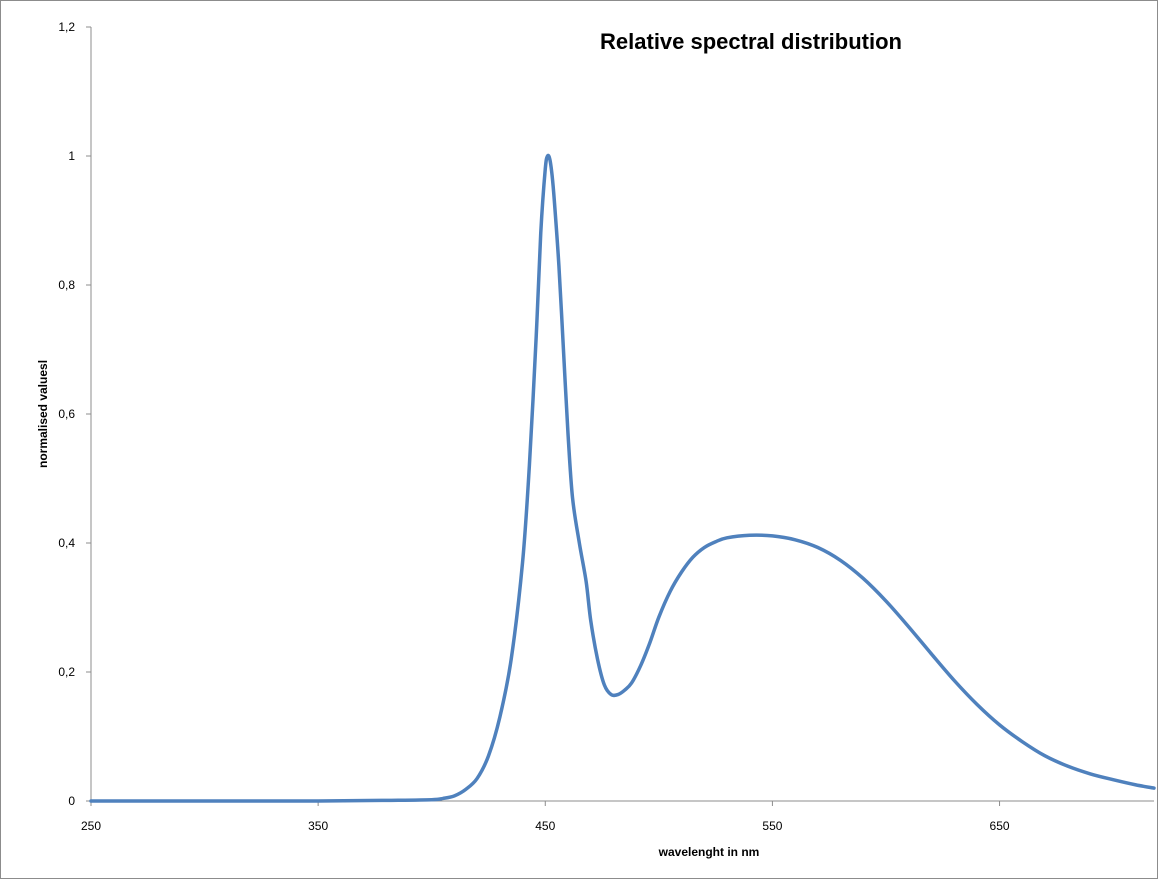 This screenshot has height=879, width=1158. Describe the element at coordinates (66, 672) in the screenshot. I see `y-tick-label: 0,2` at that location.